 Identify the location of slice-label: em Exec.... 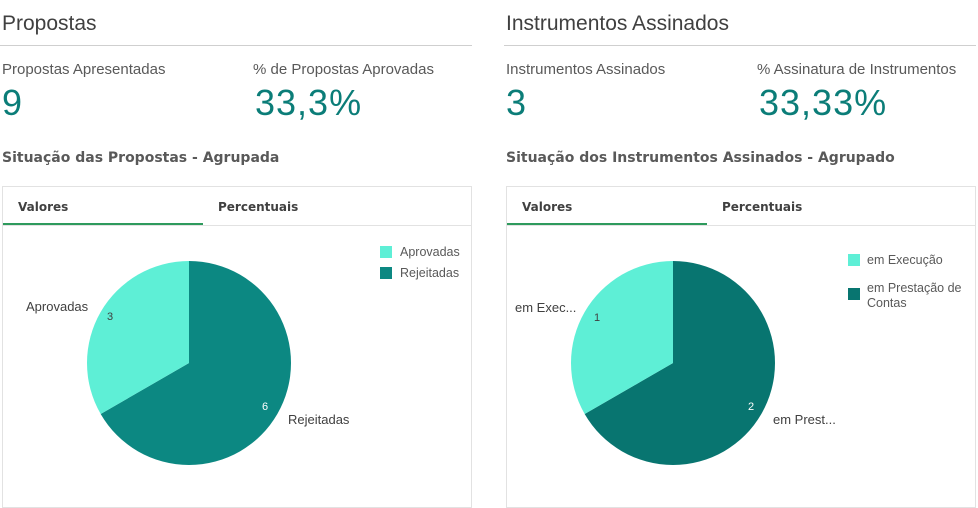
(546, 307).